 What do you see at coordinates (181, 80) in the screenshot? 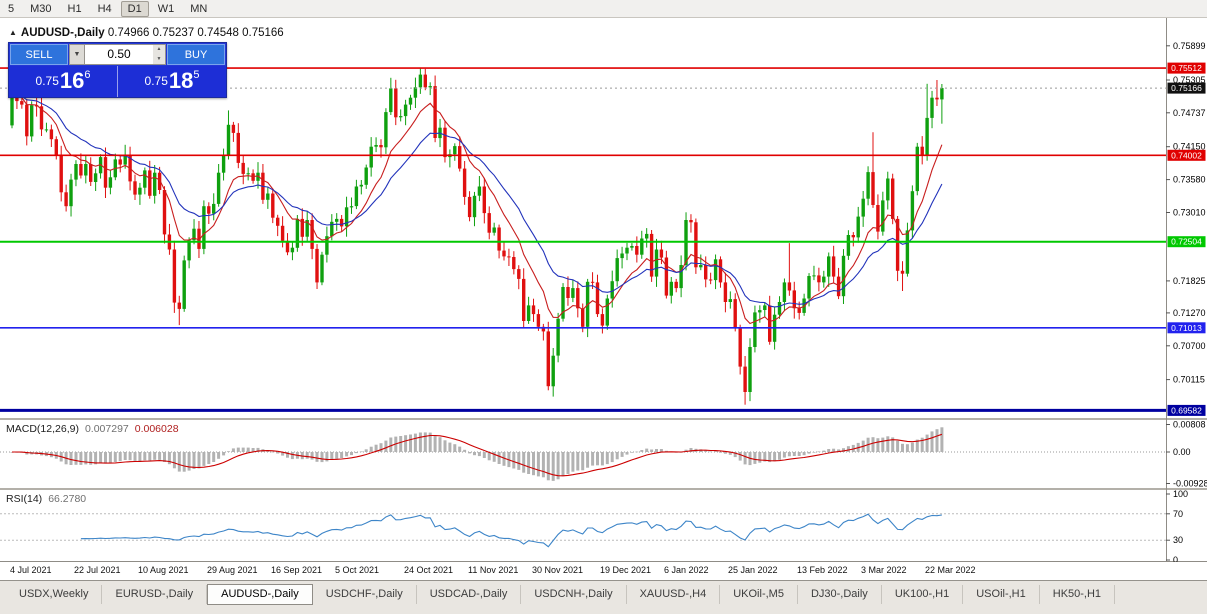
I see `buy-price-big: 18` at bounding box center [181, 80].